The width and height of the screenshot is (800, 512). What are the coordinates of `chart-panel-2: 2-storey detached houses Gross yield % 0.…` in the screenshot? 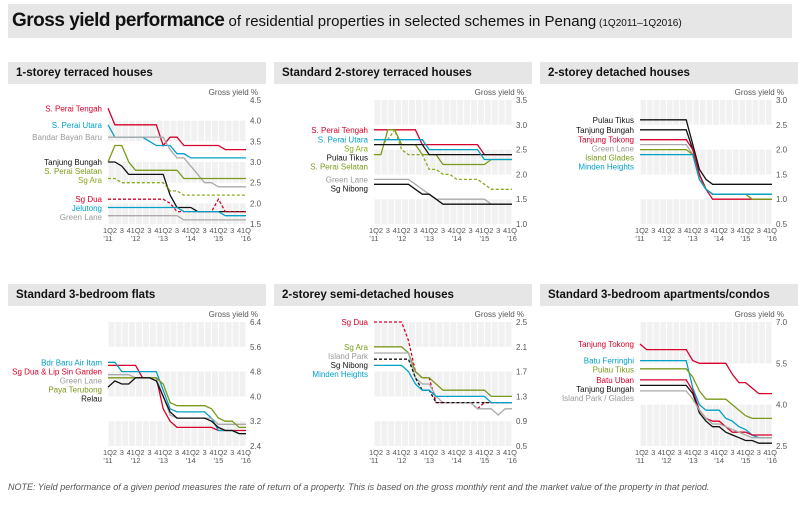 It's located at (669, 176).